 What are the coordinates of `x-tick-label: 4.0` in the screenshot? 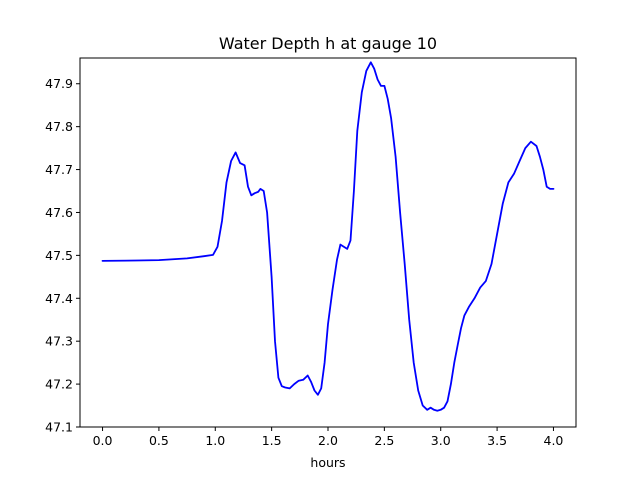 It's located at (554, 440).